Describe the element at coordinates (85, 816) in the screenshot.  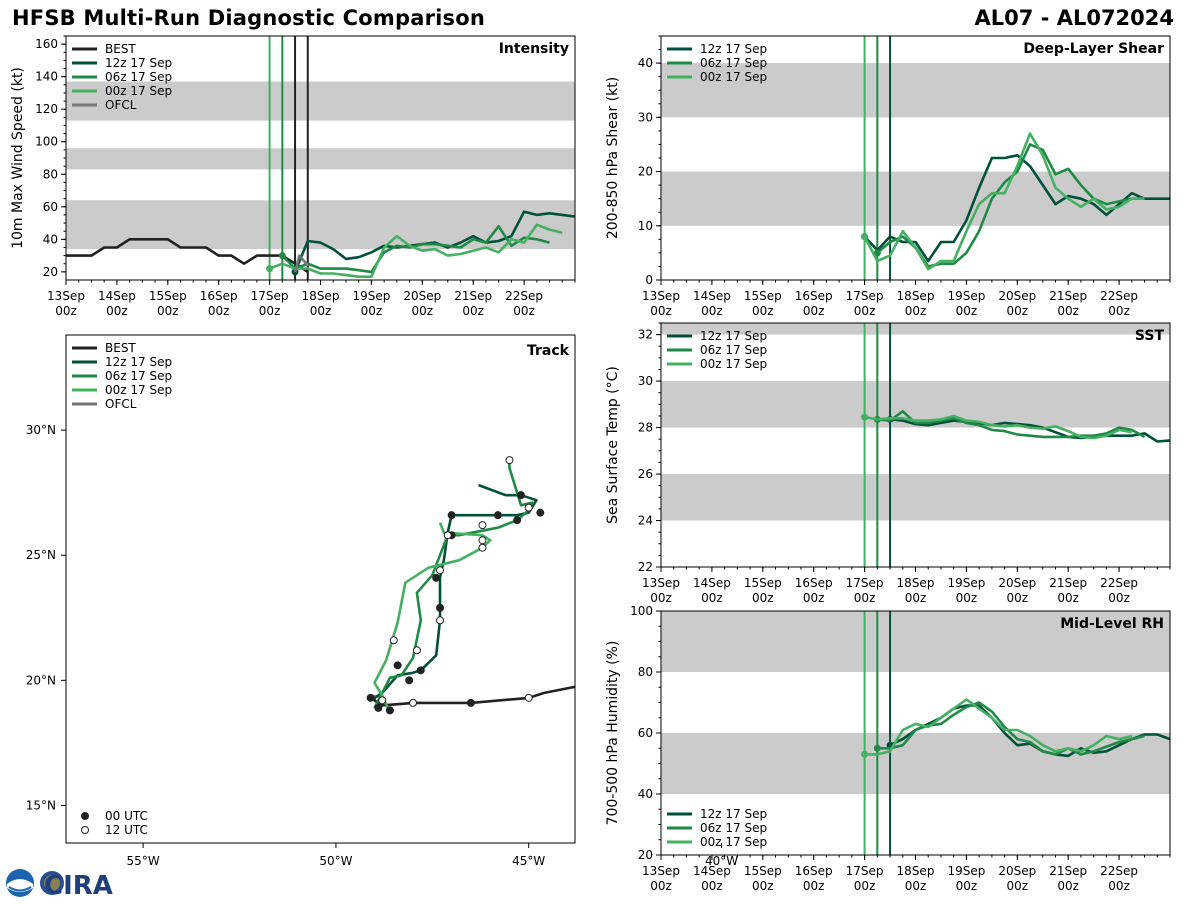
I see `legend-marker-filled` at that location.